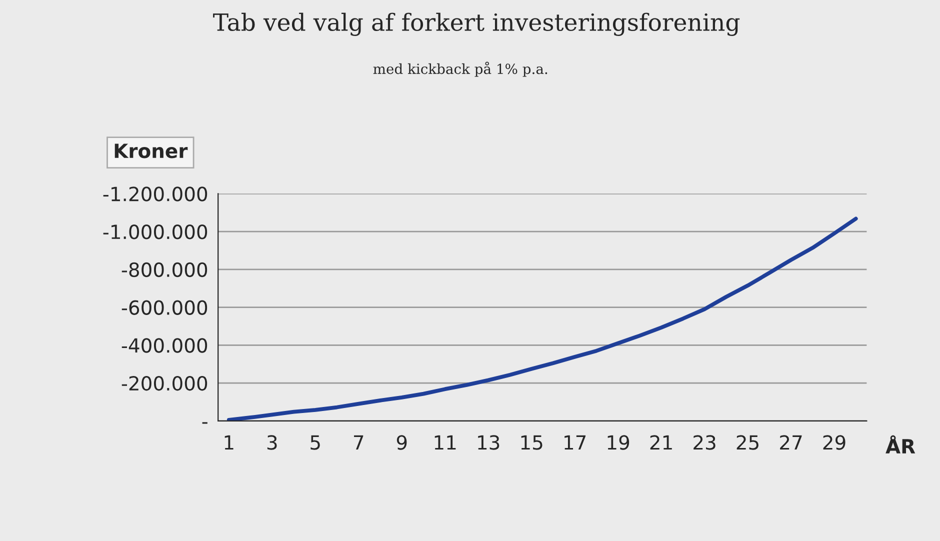  I want to click on x-tick-label: 15, so click(531, 442).